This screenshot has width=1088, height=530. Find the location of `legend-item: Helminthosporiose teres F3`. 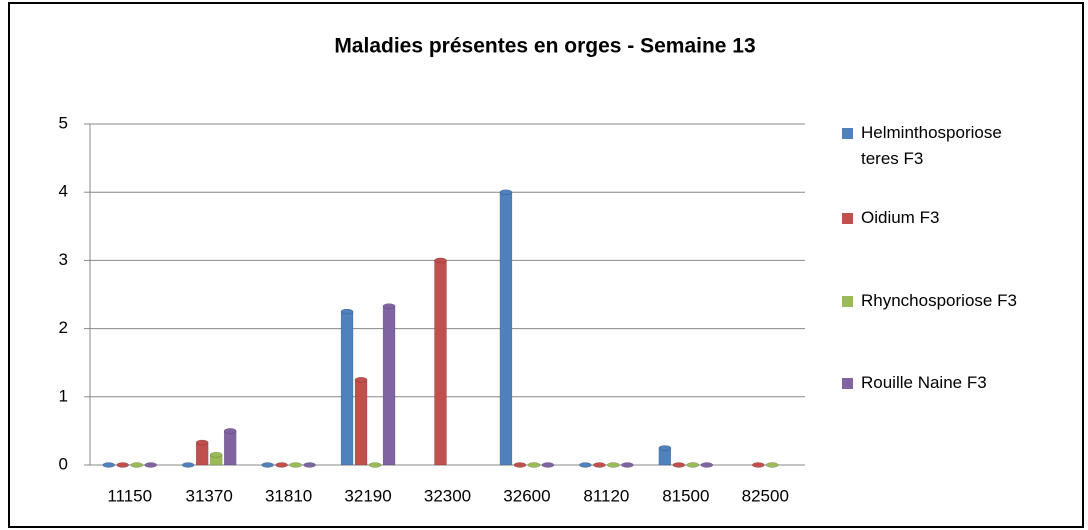

legend-item: Helminthosporiose teres F3 is located at coordinates (942, 146).